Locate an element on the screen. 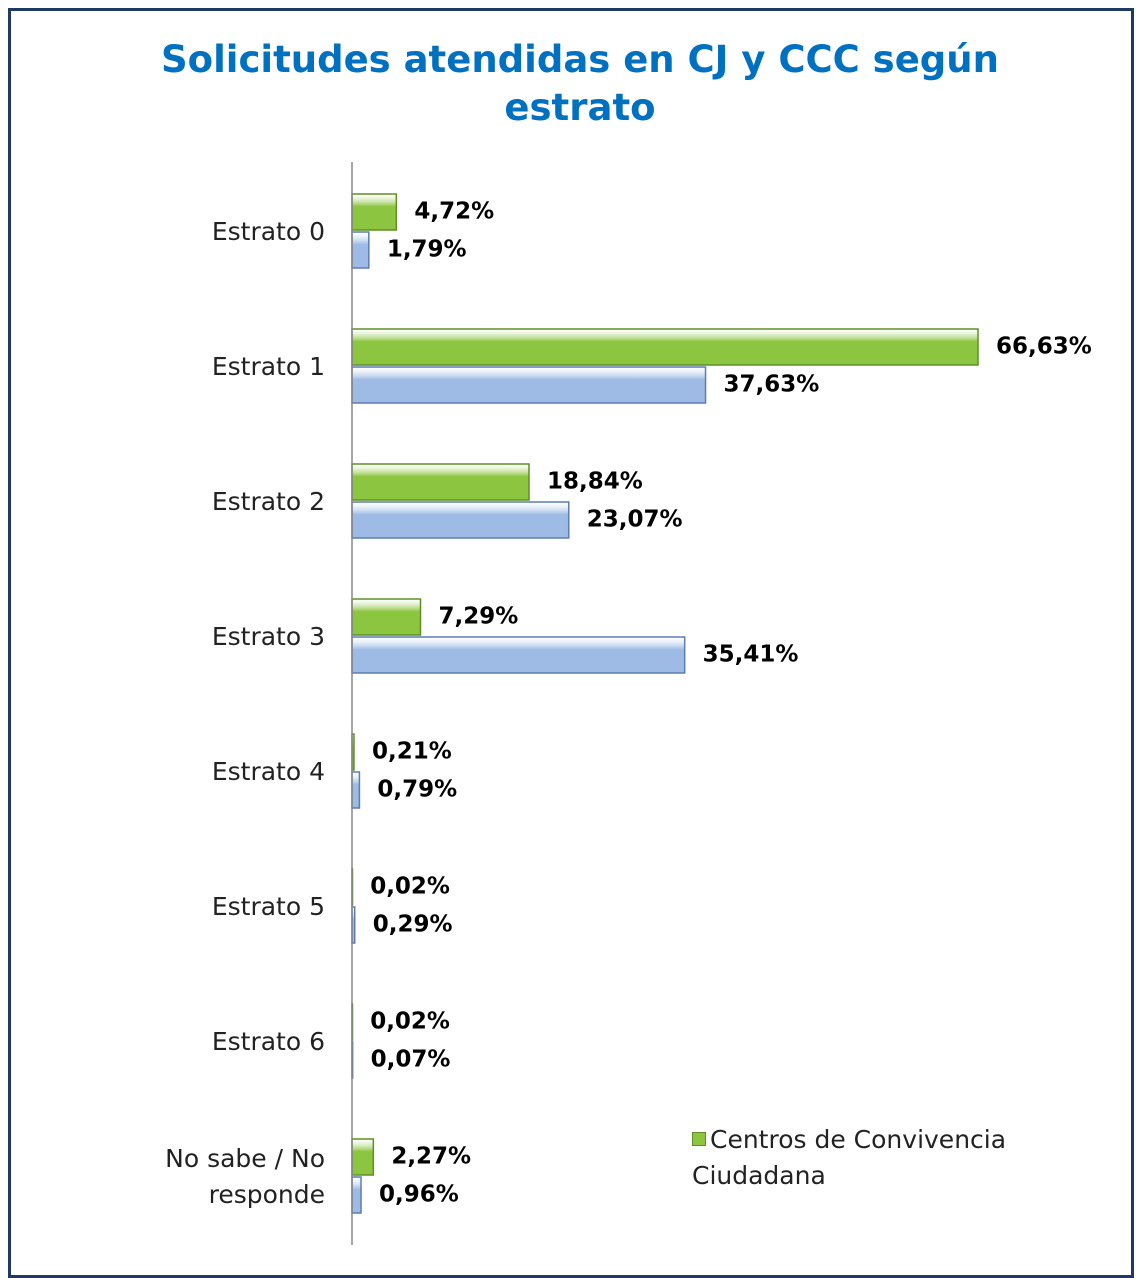 Image resolution: width=1142 pixels, height=1278 pixels. y-tick-label: Estrato 2 is located at coordinates (268, 501).